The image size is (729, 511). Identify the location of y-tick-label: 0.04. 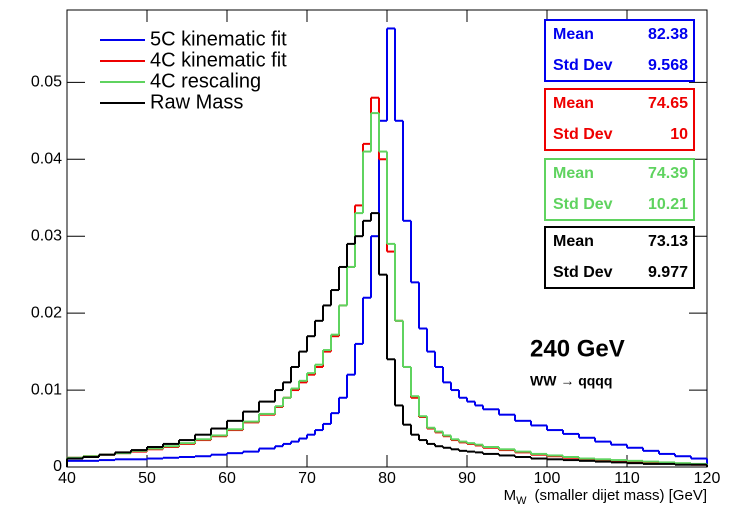
(46, 158).